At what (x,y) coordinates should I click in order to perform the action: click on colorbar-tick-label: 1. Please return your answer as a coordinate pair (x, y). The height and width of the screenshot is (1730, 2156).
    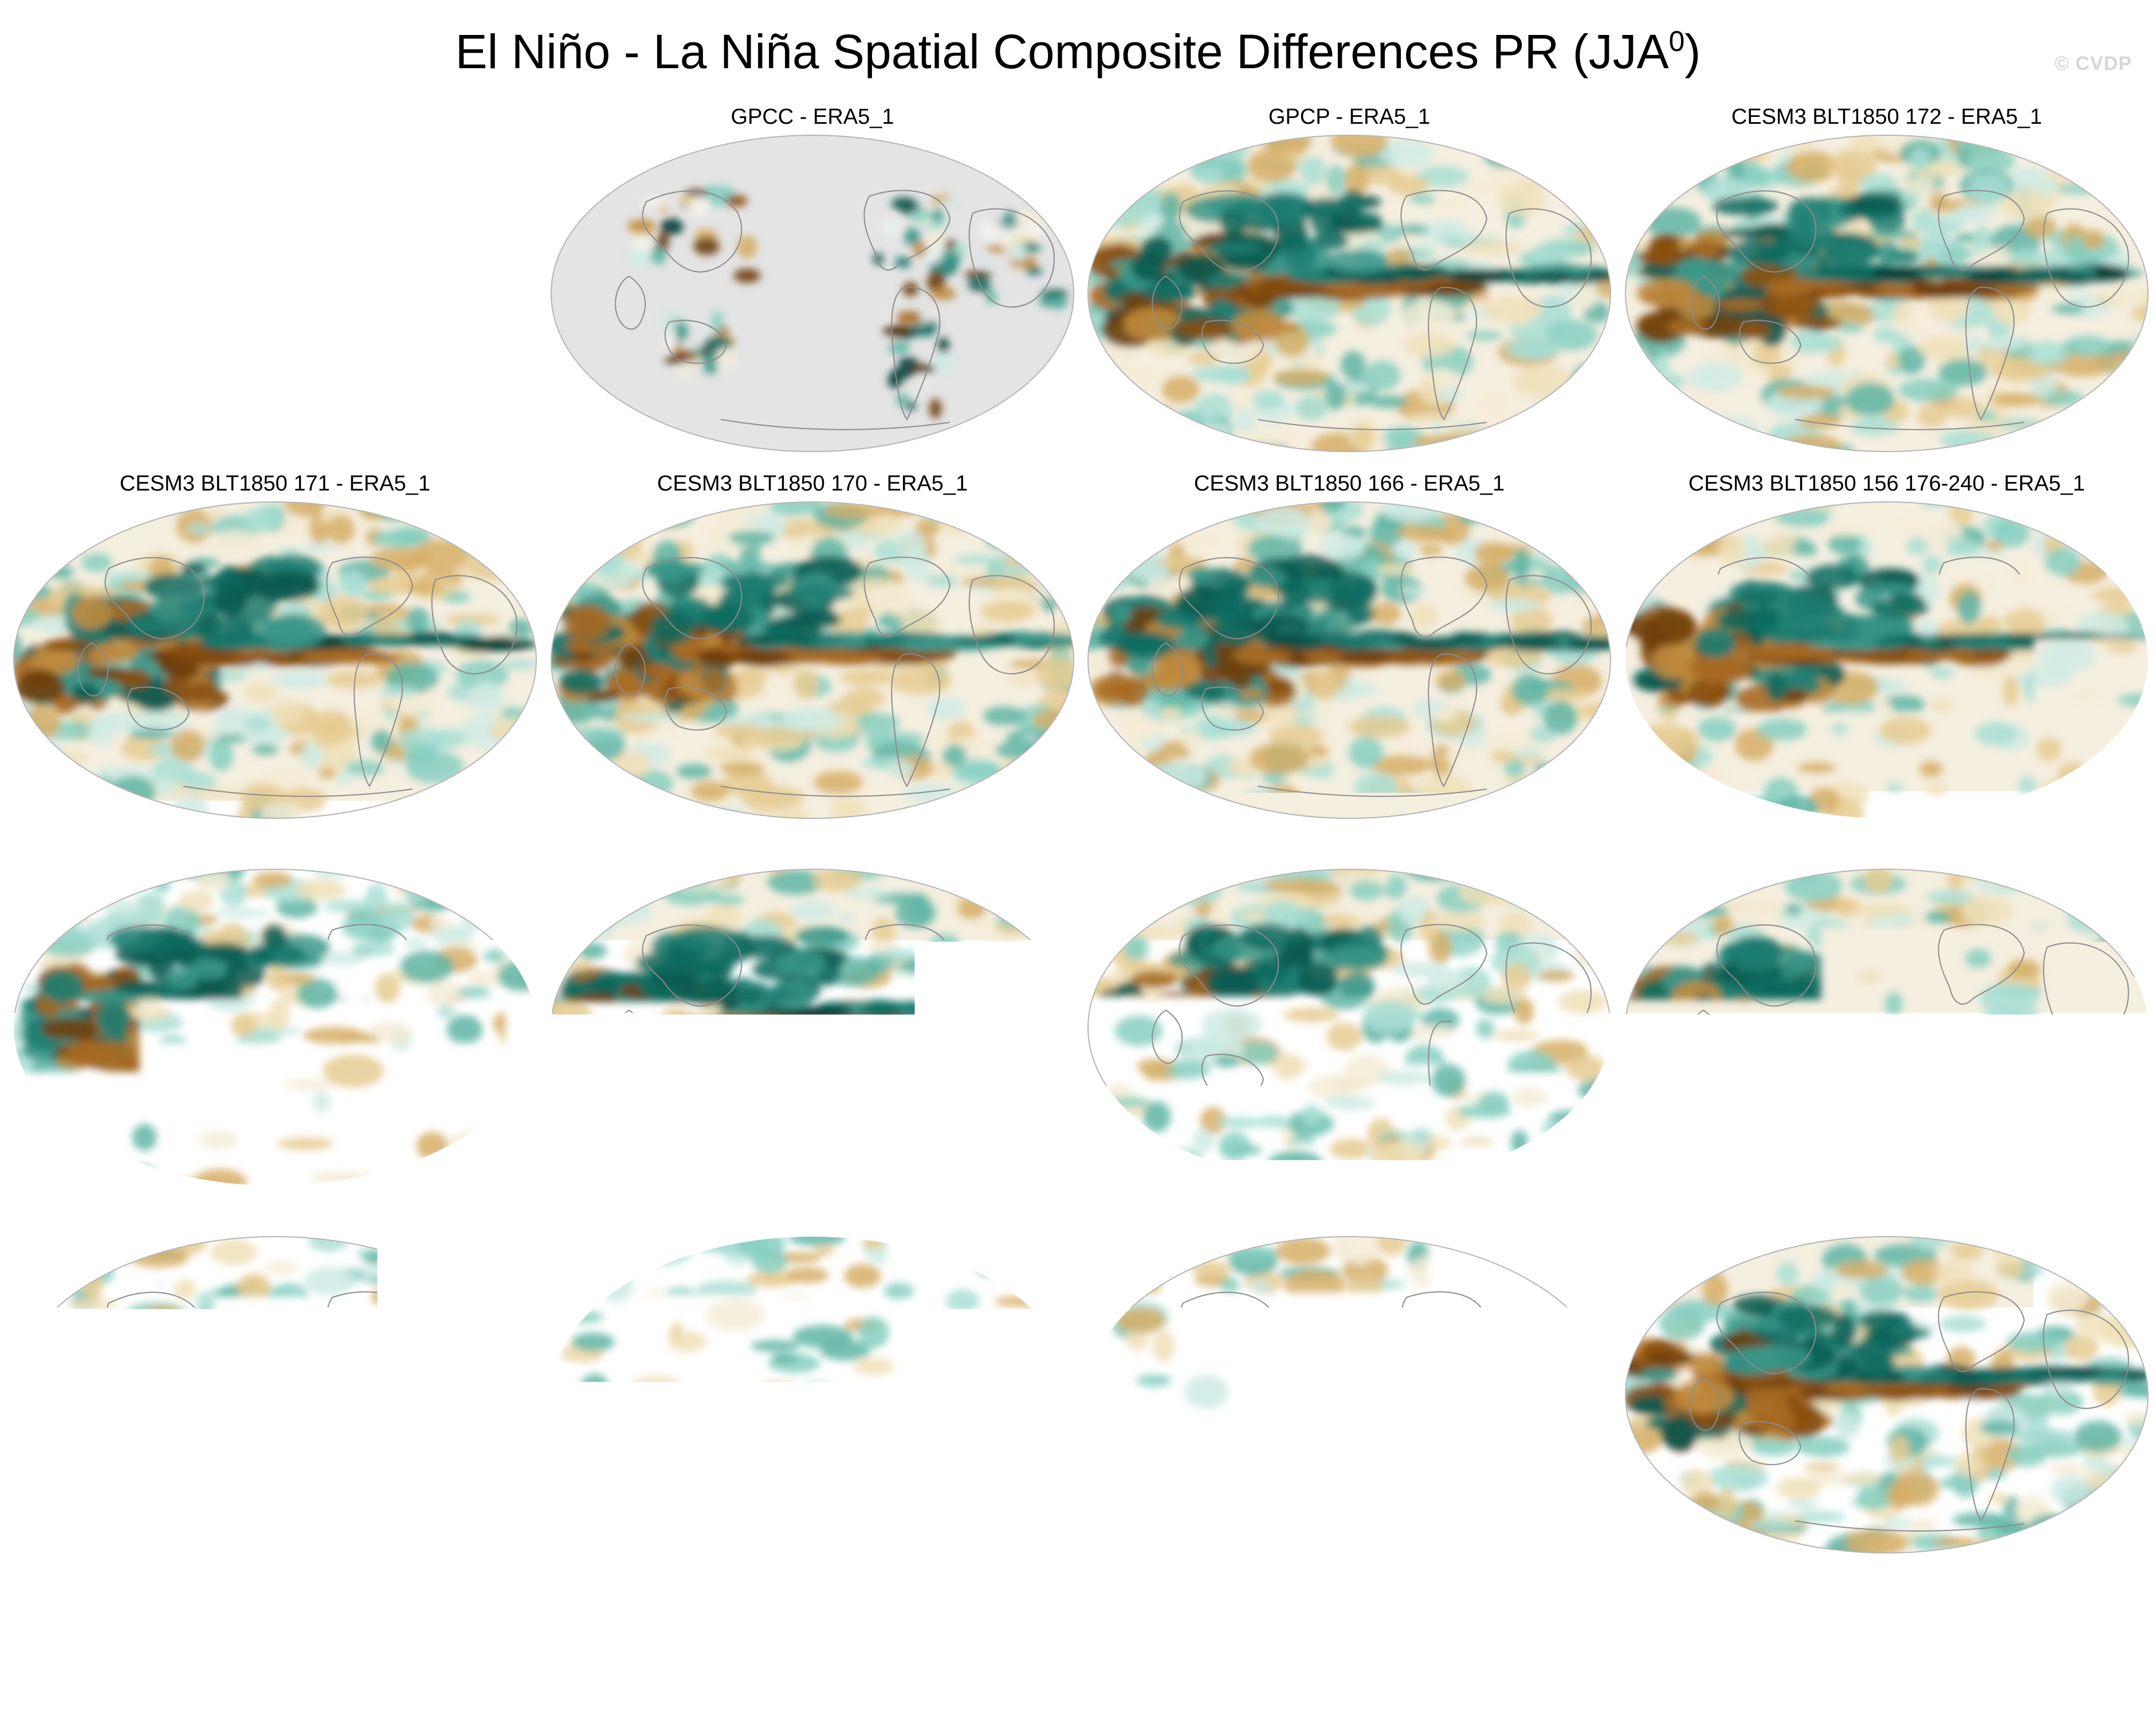
    Looking at the image, I should click on (1425, 1653).